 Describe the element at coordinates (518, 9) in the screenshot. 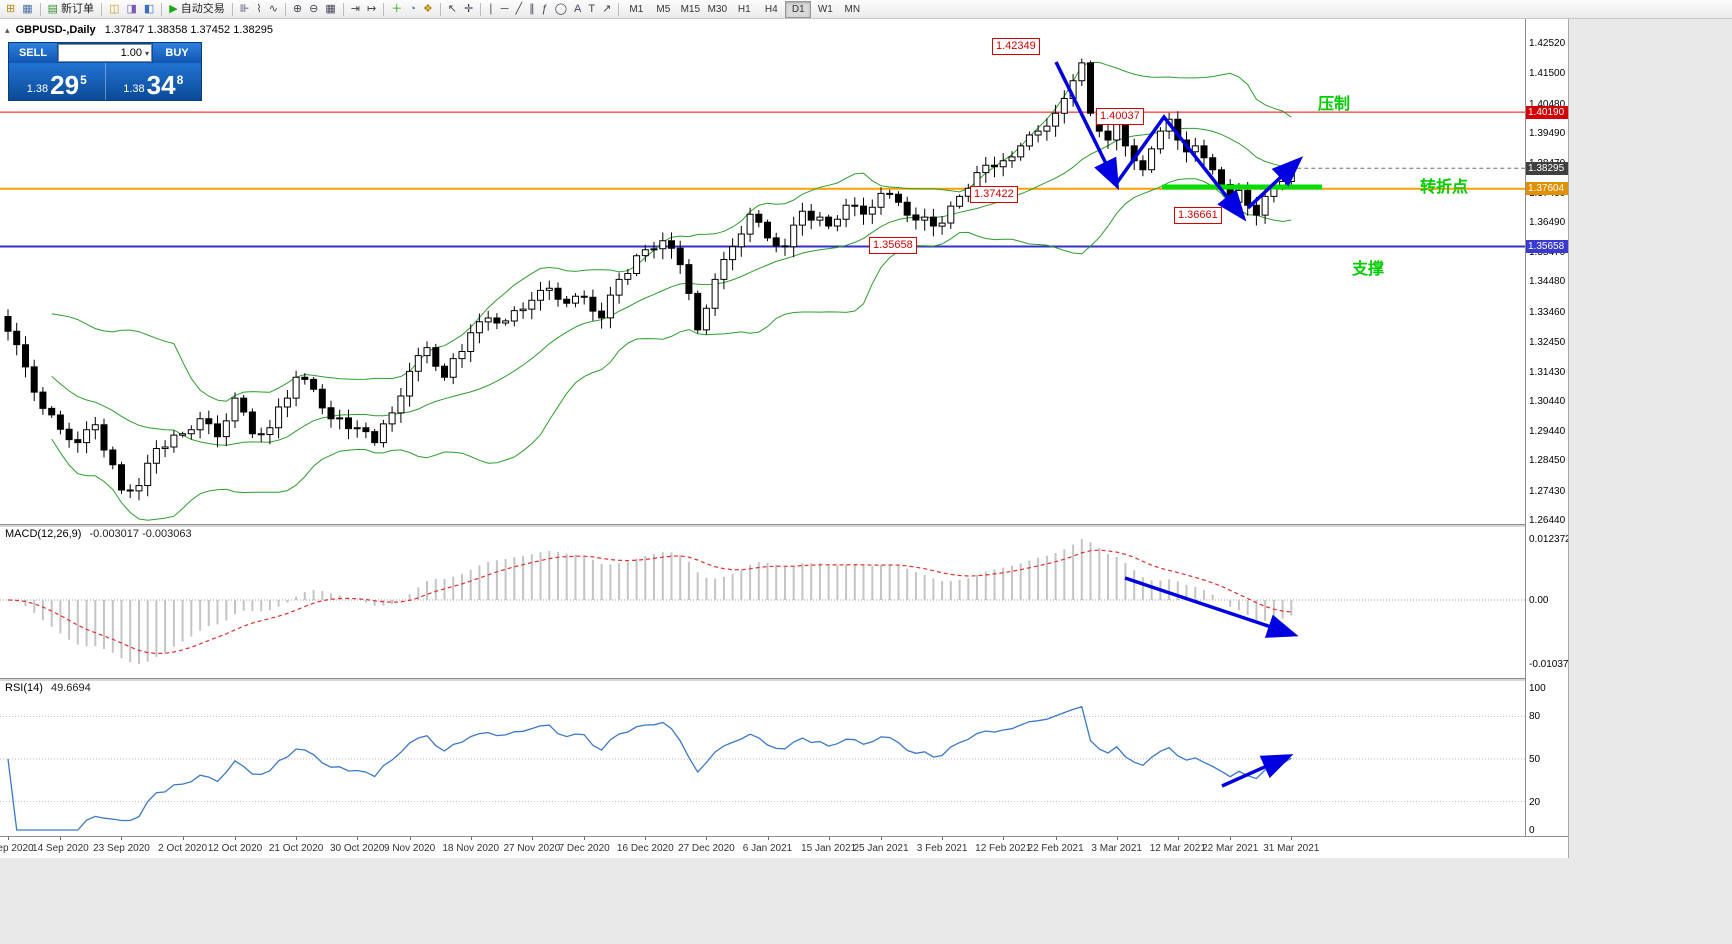

I see `trendline-button: ╱` at that location.